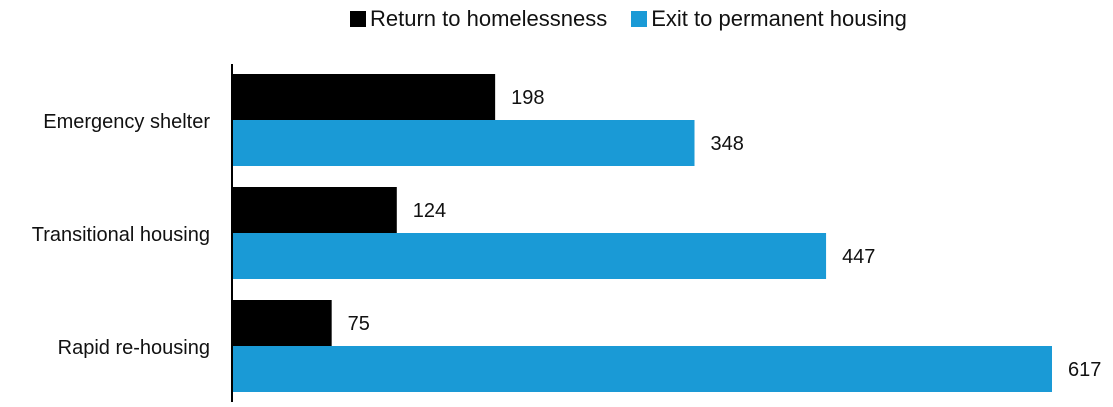  Describe the element at coordinates (527, 98) in the screenshot. I see `data-label-emergency-shelter-return: 198` at that location.